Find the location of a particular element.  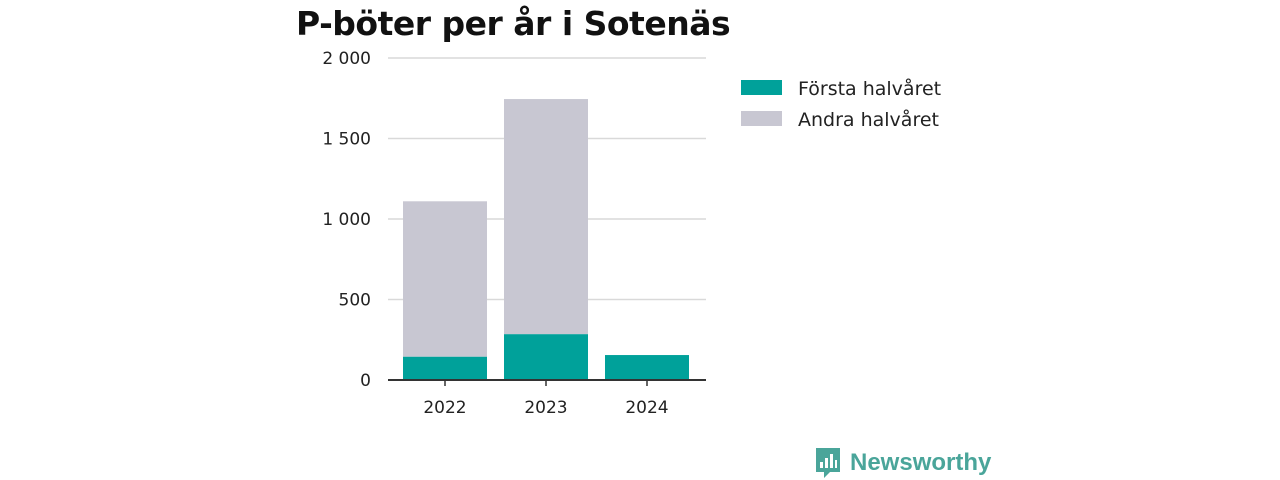

brand-name: Newsworthy is located at coordinates (921, 462).